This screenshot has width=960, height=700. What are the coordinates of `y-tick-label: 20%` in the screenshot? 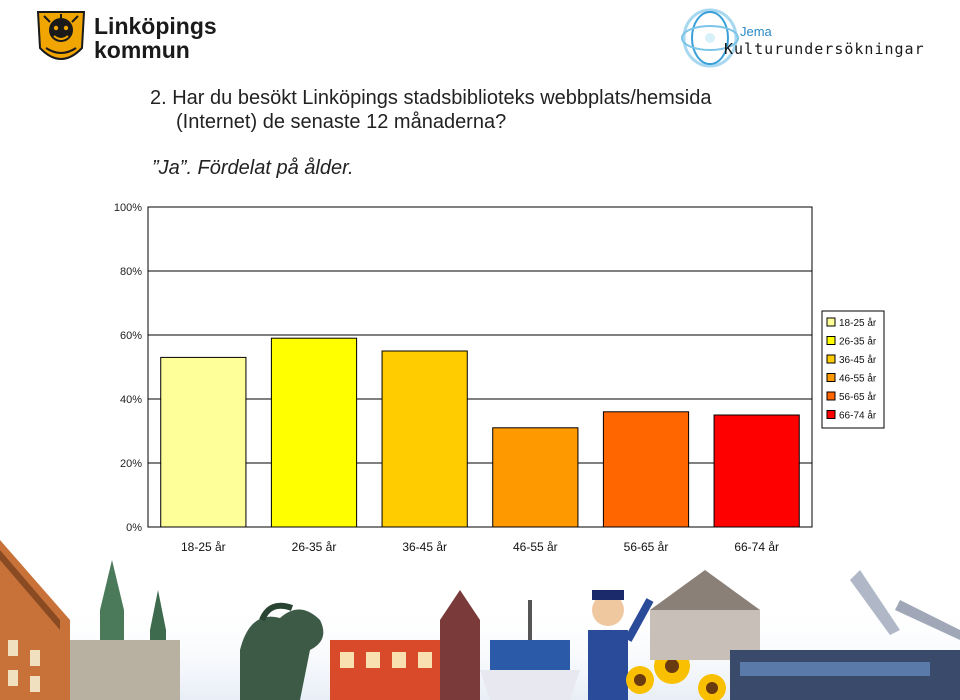 It's located at (131, 464).